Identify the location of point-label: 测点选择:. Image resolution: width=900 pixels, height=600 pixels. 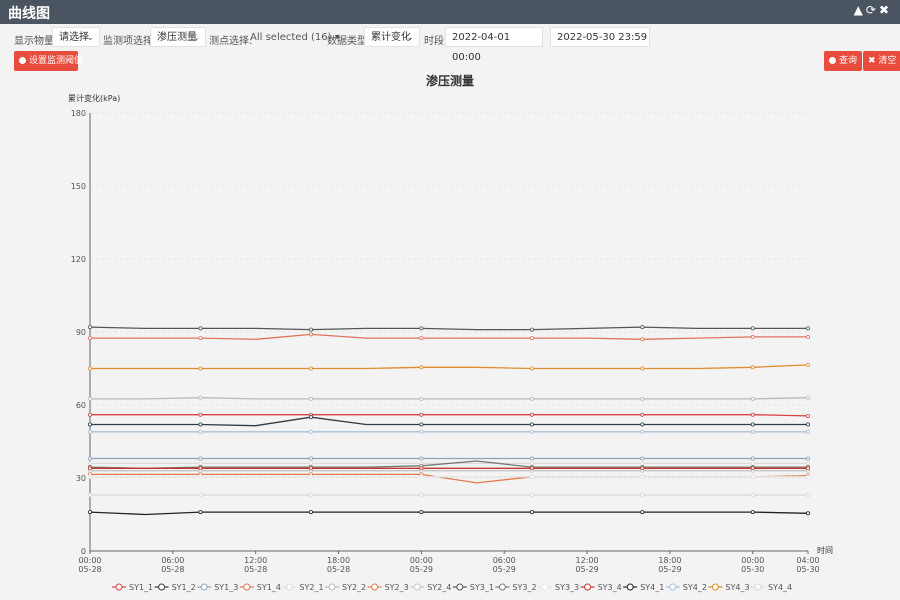
(231, 41).